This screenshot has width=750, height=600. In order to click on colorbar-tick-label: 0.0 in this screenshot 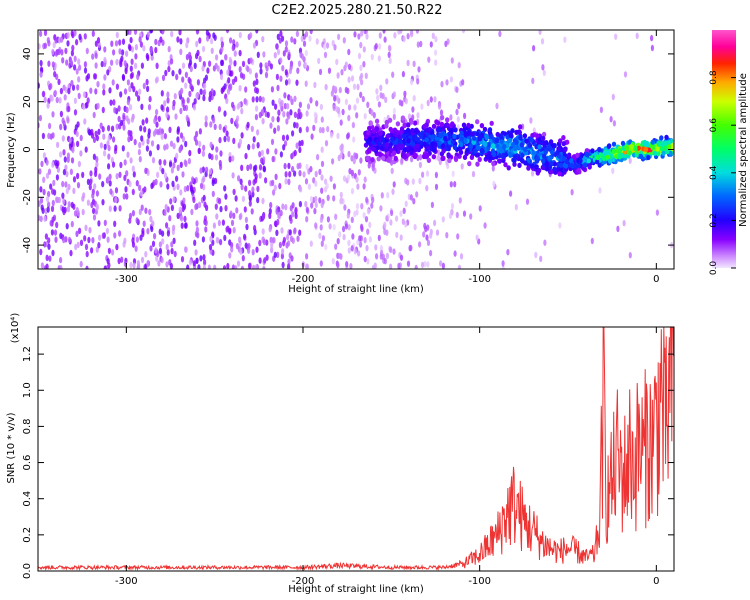, I will do `click(714, 268)`.